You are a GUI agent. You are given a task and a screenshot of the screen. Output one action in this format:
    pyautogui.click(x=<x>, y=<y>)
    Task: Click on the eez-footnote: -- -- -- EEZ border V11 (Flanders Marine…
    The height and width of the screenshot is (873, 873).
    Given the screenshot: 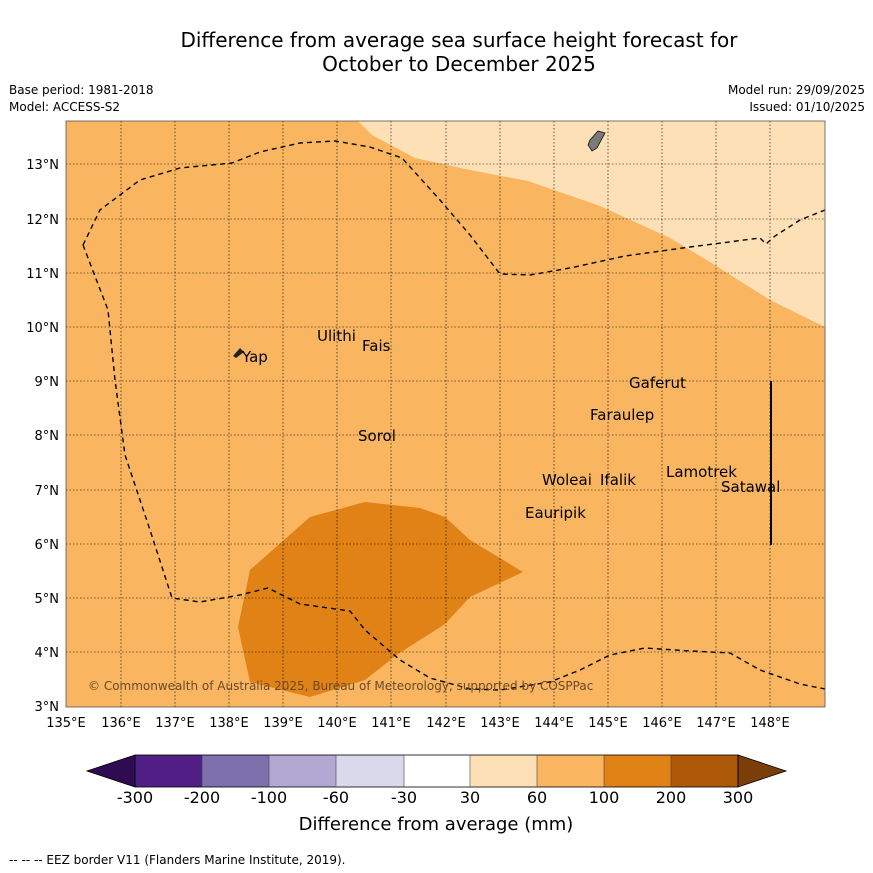 What is the action you would take?
    pyautogui.click(x=177, y=860)
    